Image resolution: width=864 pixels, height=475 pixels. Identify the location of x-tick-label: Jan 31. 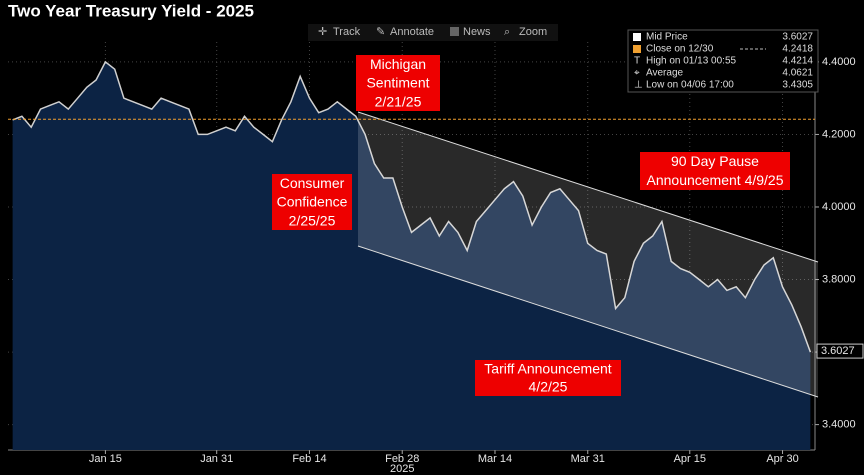
(216, 459).